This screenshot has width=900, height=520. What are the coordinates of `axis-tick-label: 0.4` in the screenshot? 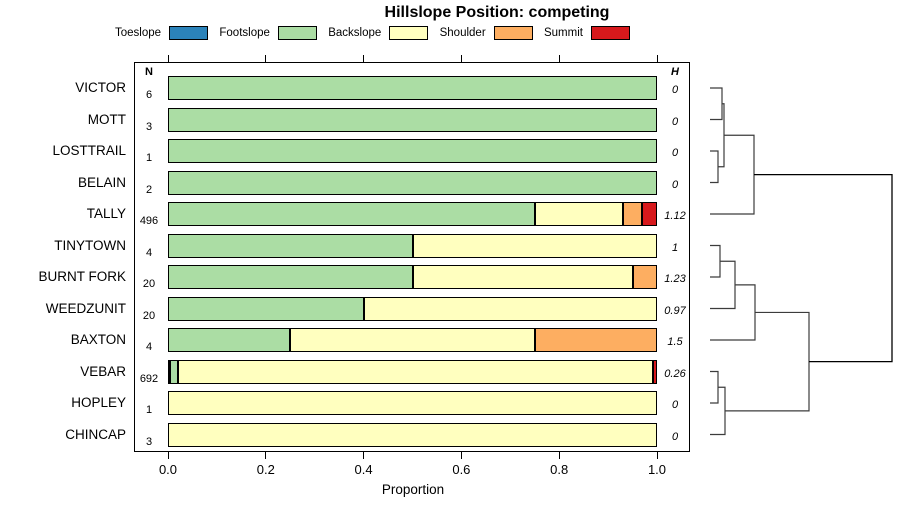 It's located at (363, 469).